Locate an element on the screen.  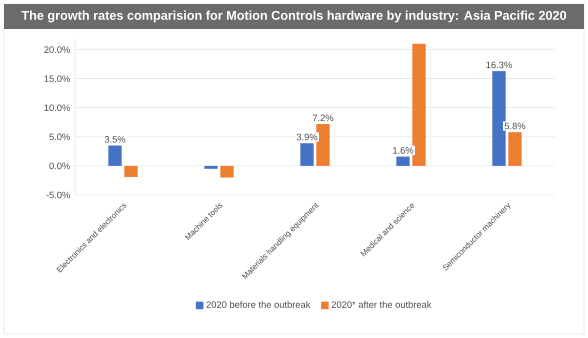
data-label: 16.3% is located at coordinates (499, 65).